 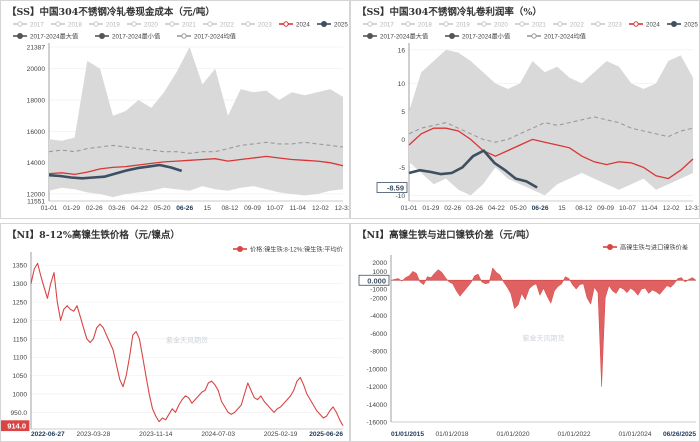 I want to click on y-tick-label: 2000, so click(x=379, y=263).